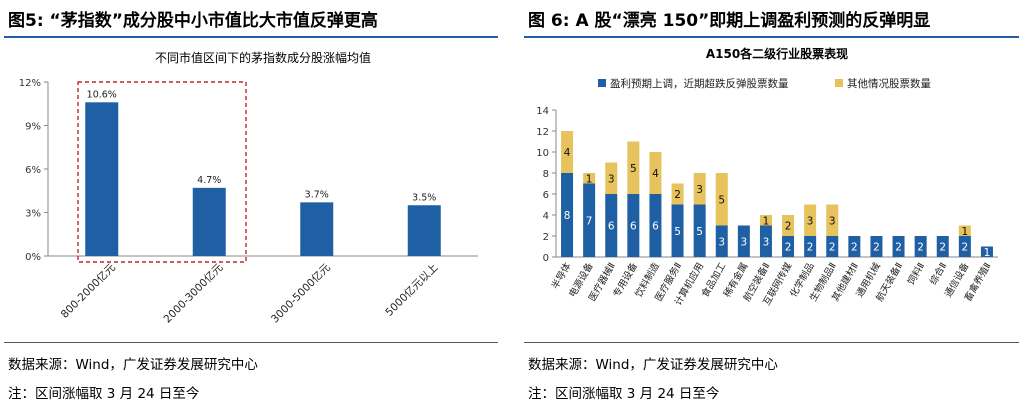 The width and height of the screenshot is (1023, 407). Describe the element at coordinates (546, 195) in the screenshot. I see `chart2-ytick-label: 6` at that location.